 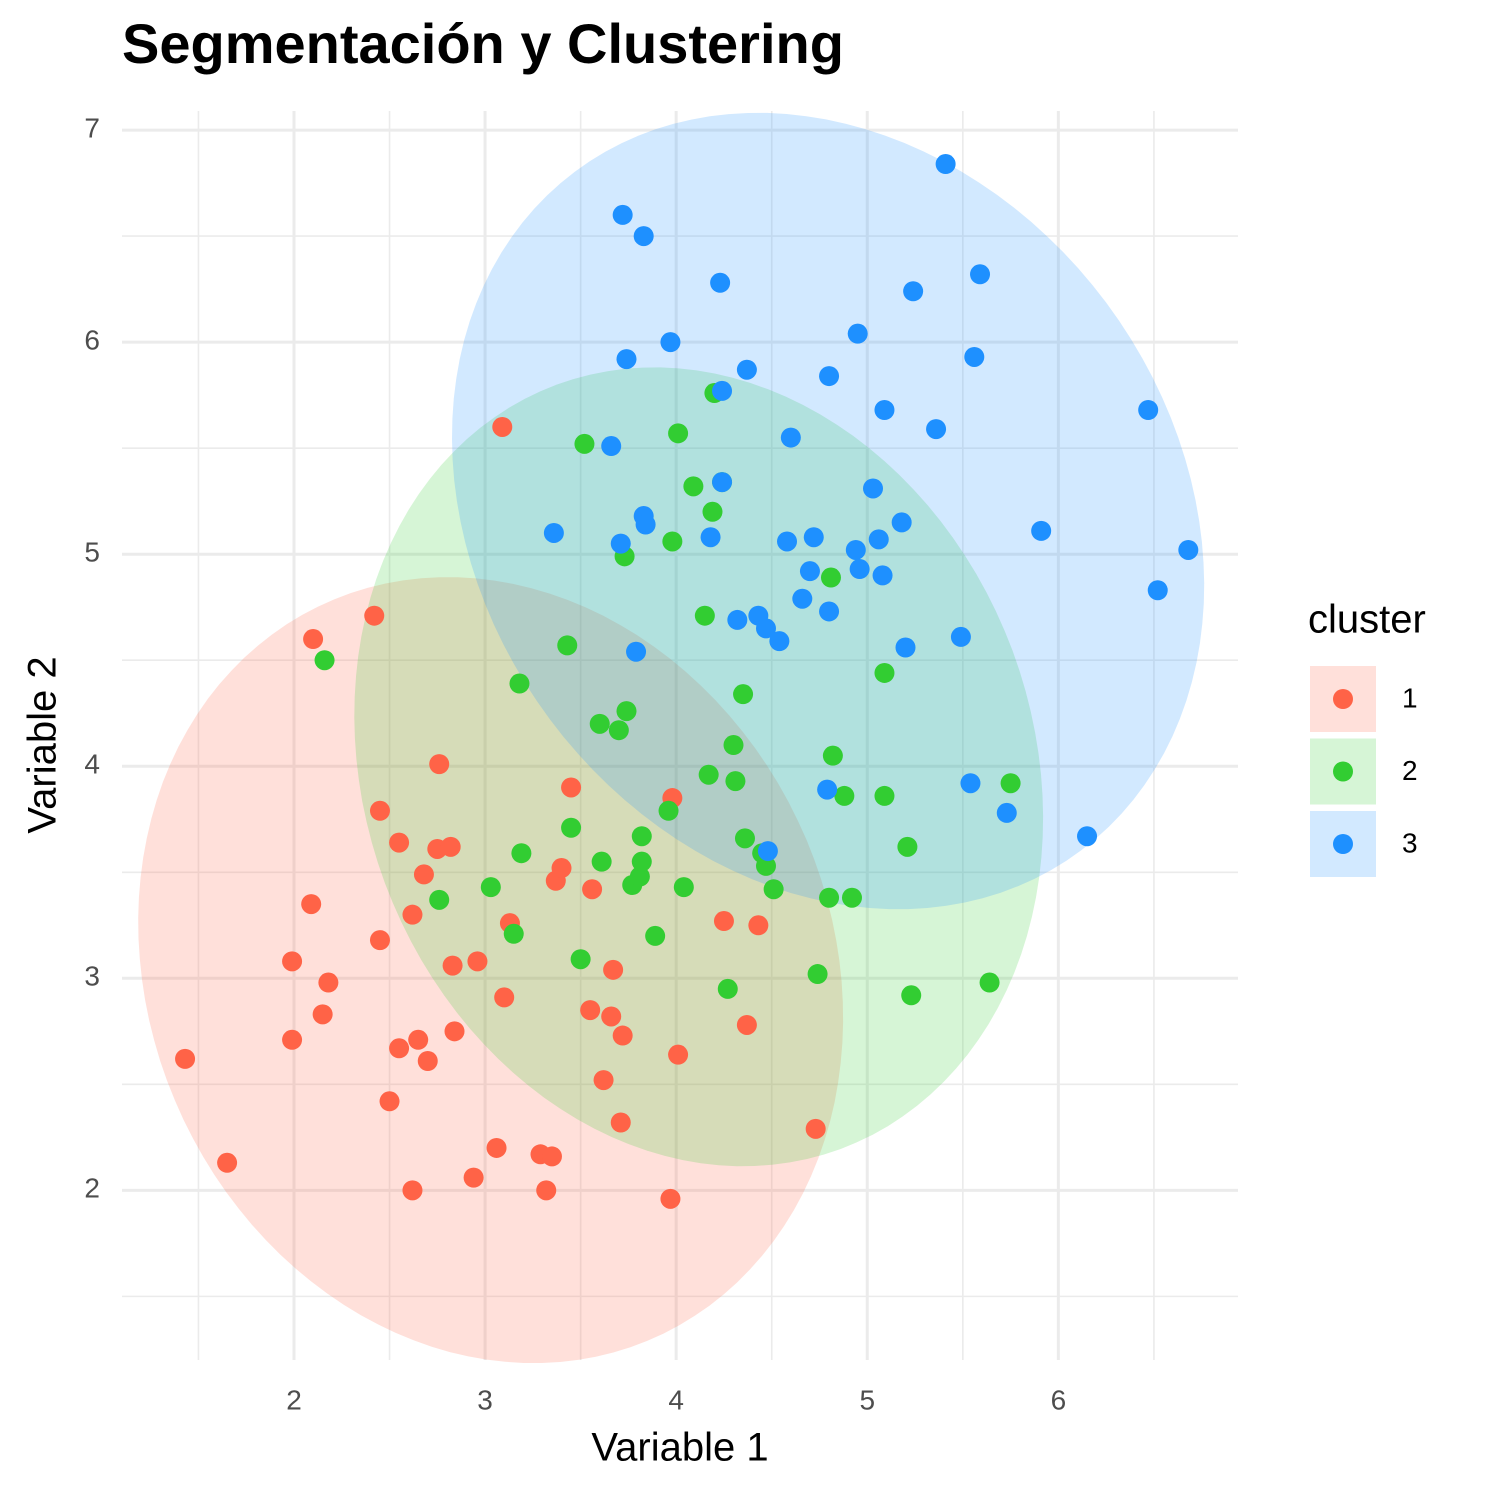 What do you see at coordinates (483, 43) in the screenshot?
I see `chart-title: Segmentación y Clustering` at bounding box center [483, 43].